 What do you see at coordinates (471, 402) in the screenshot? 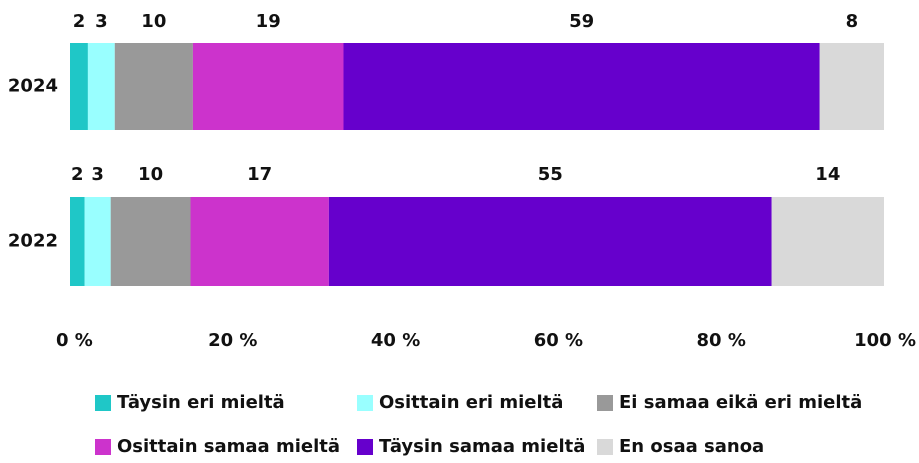
I see `legend-label: Osittain eri mieltä` at bounding box center [471, 402].